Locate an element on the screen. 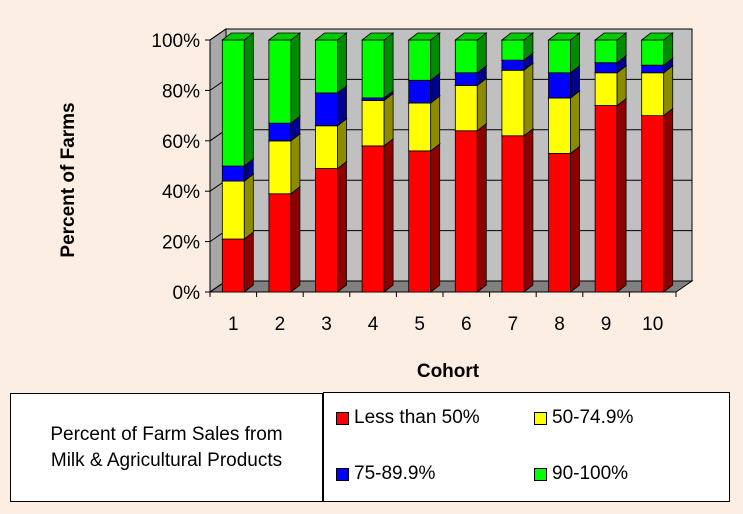  y-axis-label: Percent of Farms is located at coordinates (68, 179).